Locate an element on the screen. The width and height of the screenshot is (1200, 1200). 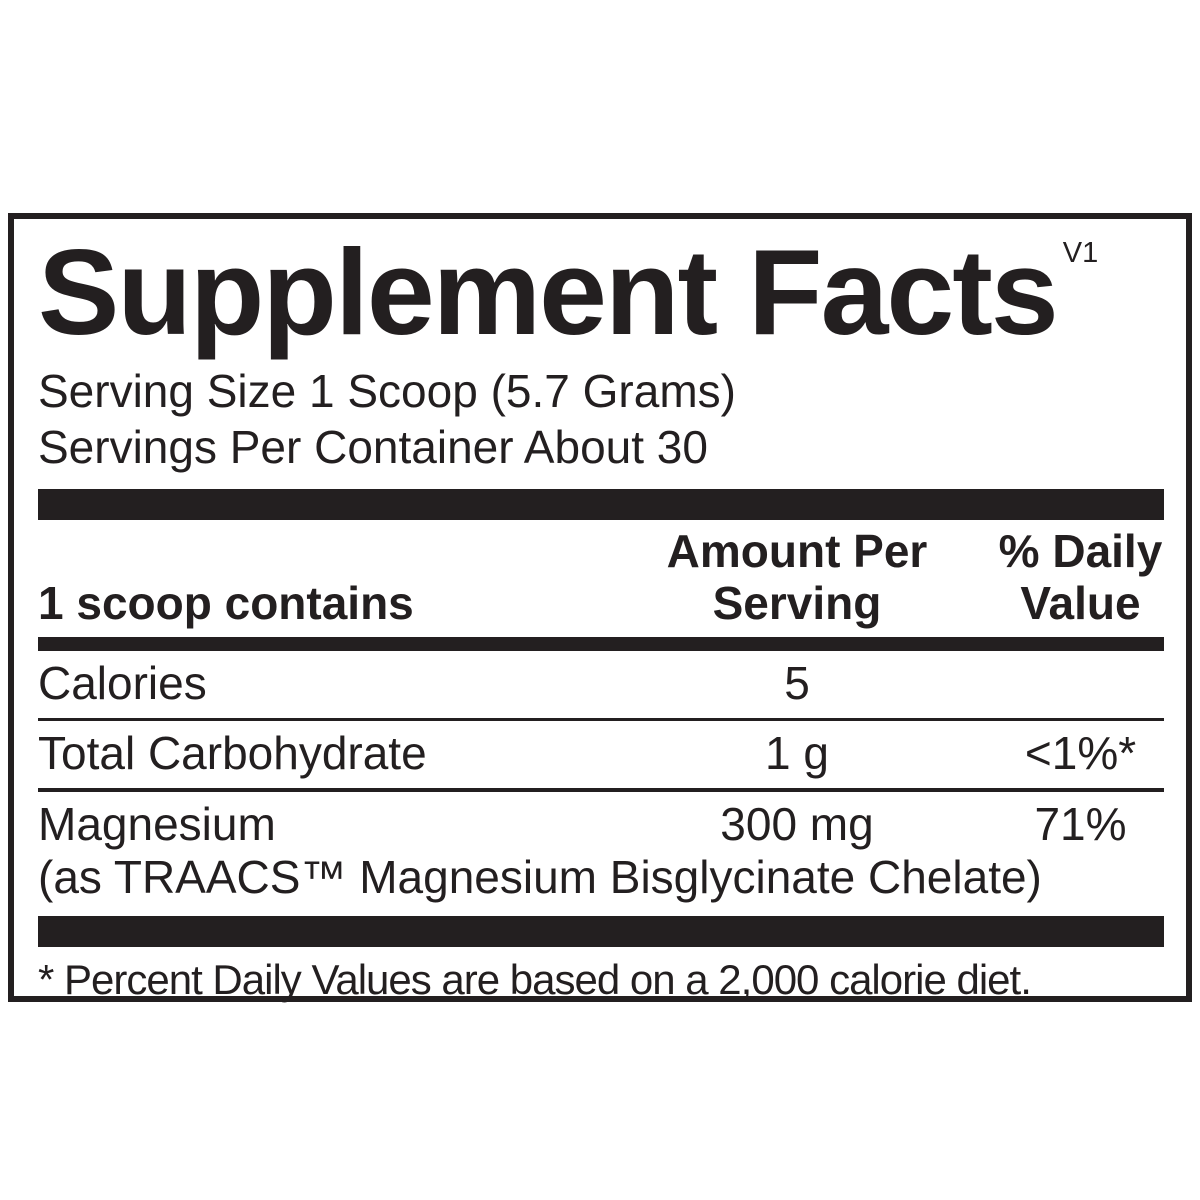
header-dv-line1: % Daily is located at coordinates (1080, 551).